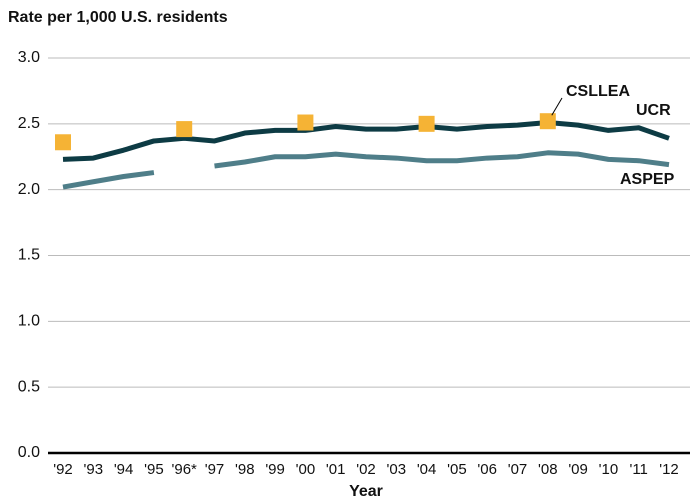 This screenshot has height=502, width=693. What do you see at coordinates (63, 469) in the screenshot?
I see `x-tick-label: '92` at bounding box center [63, 469].